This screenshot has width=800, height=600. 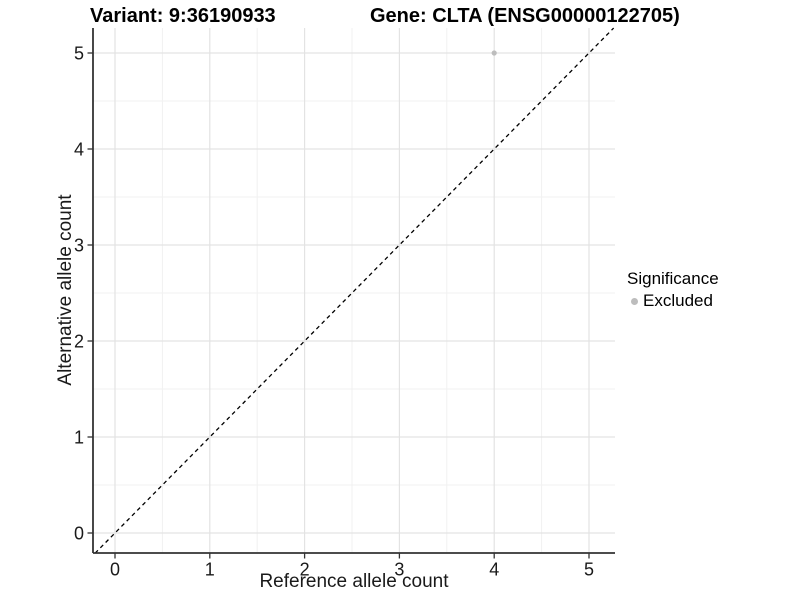 I want to click on excluded-point-icon, so click(x=634, y=301).